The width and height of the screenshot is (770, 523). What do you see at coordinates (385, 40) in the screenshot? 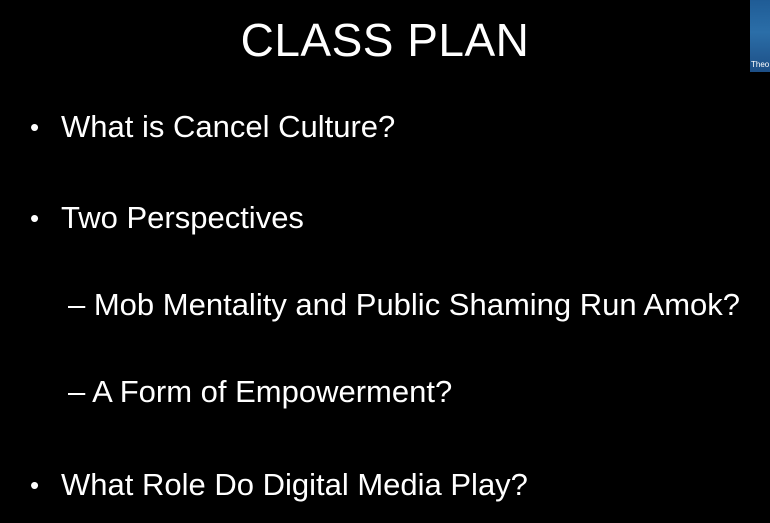
I see `slide-title: CLASS PLAN` at bounding box center [385, 40].